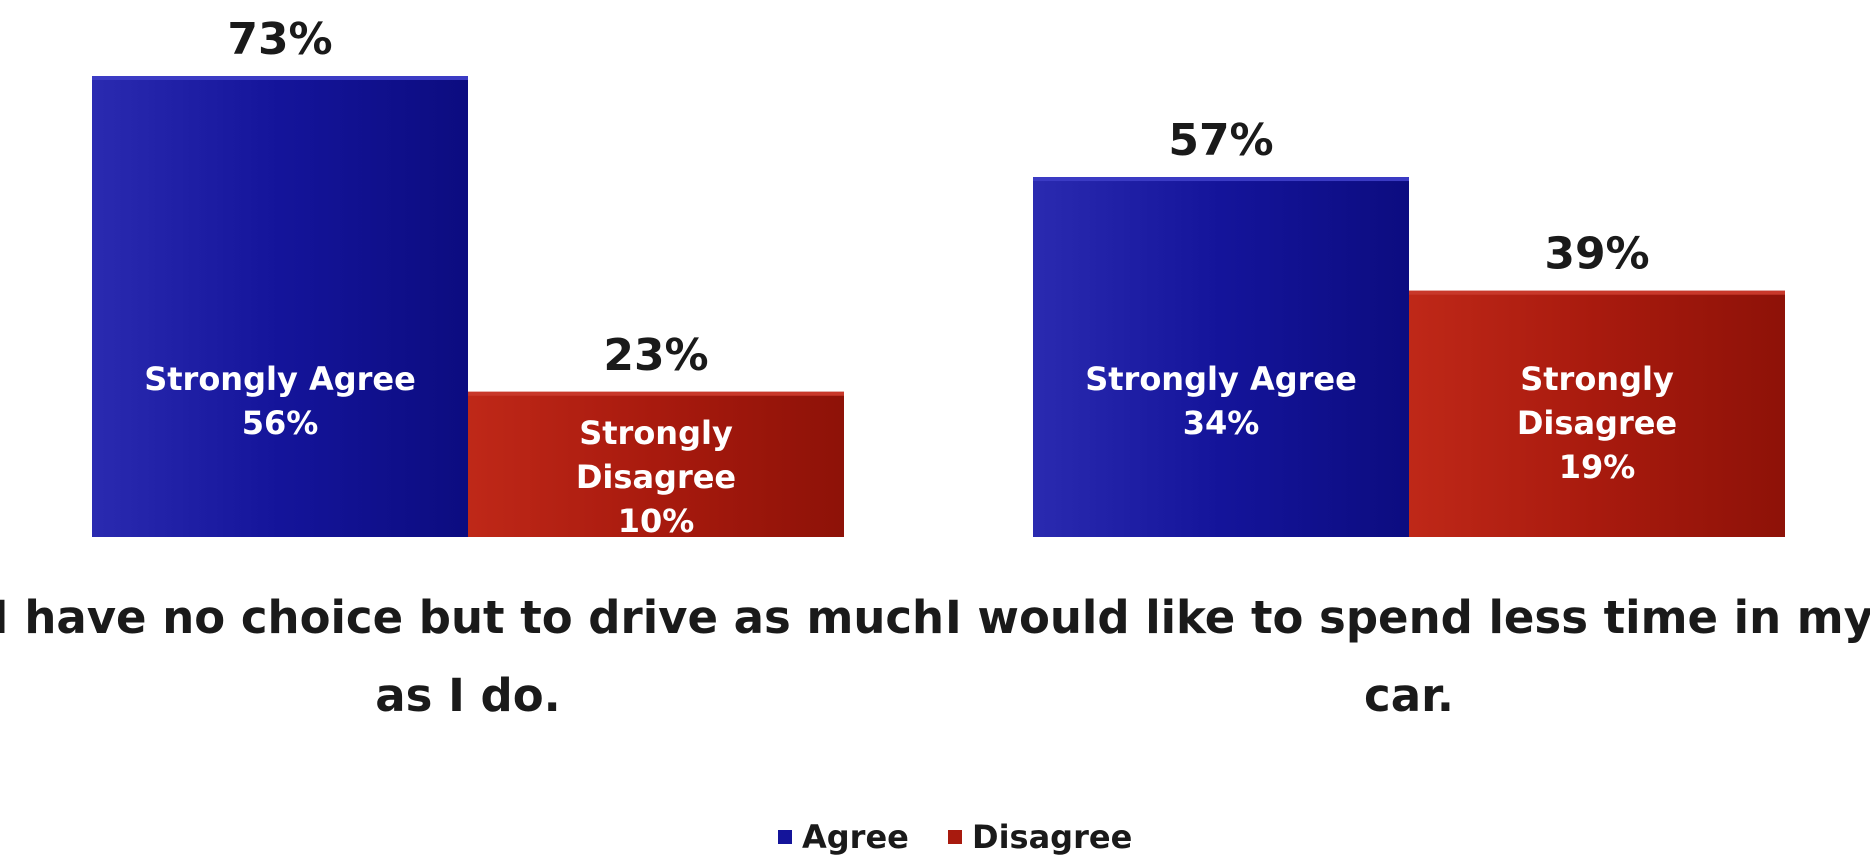 This screenshot has width=1870, height=861. Describe the element at coordinates (279, 39) in the screenshot. I see `value-label-agree-1: 73%` at that location.